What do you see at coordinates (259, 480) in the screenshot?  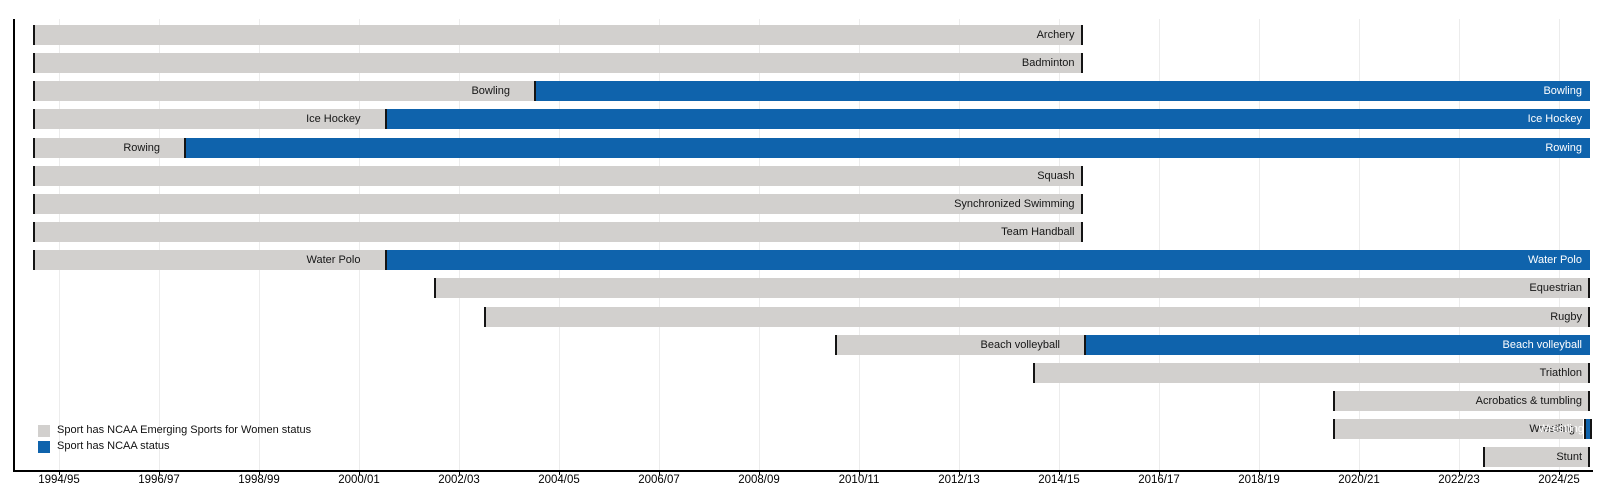 I see `axis-tick-label: 1998/99` at bounding box center [259, 480].